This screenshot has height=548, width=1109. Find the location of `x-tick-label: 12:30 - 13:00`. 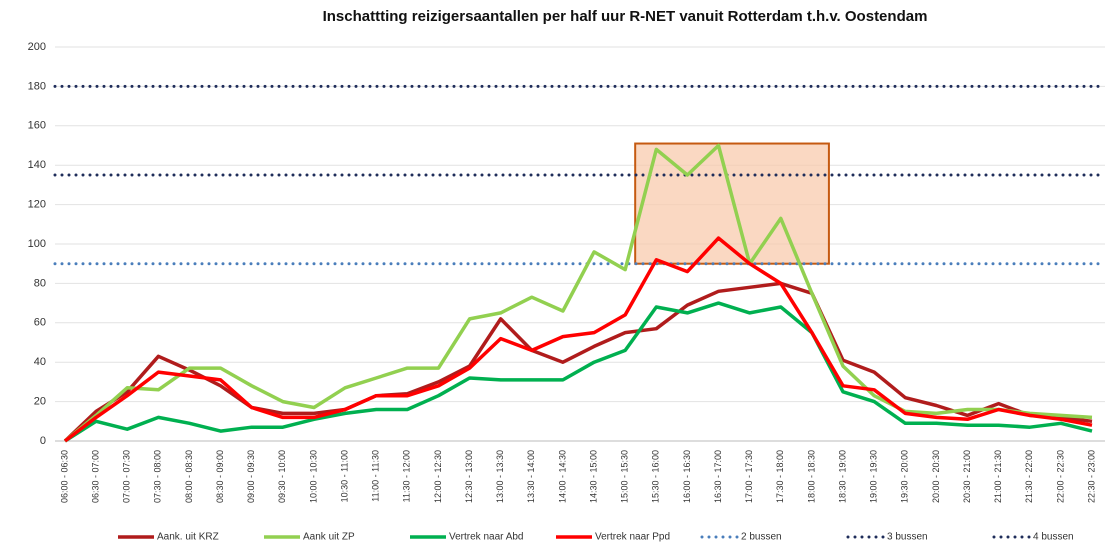

x-tick-label: 12:30 - 13:00 is located at coordinates (469, 476).